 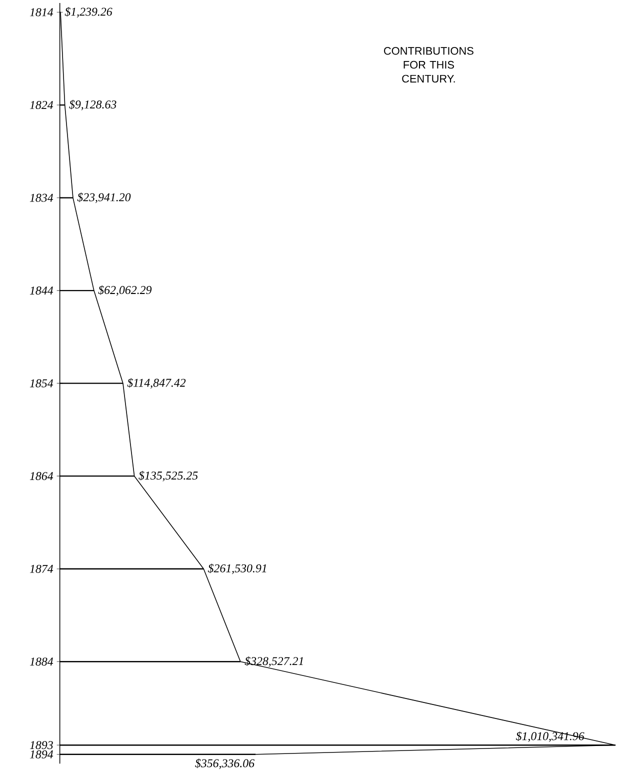 What do you see at coordinates (237, 569) in the screenshot?
I see `data-label: $261,530.91` at bounding box center [237, 569].